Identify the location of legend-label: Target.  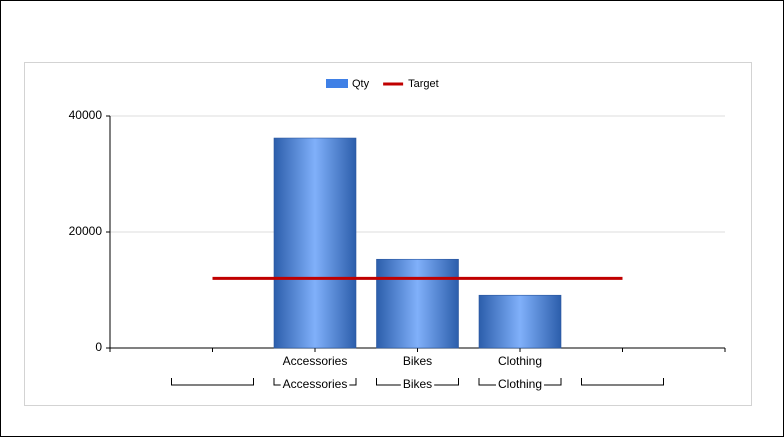
(423, 84).